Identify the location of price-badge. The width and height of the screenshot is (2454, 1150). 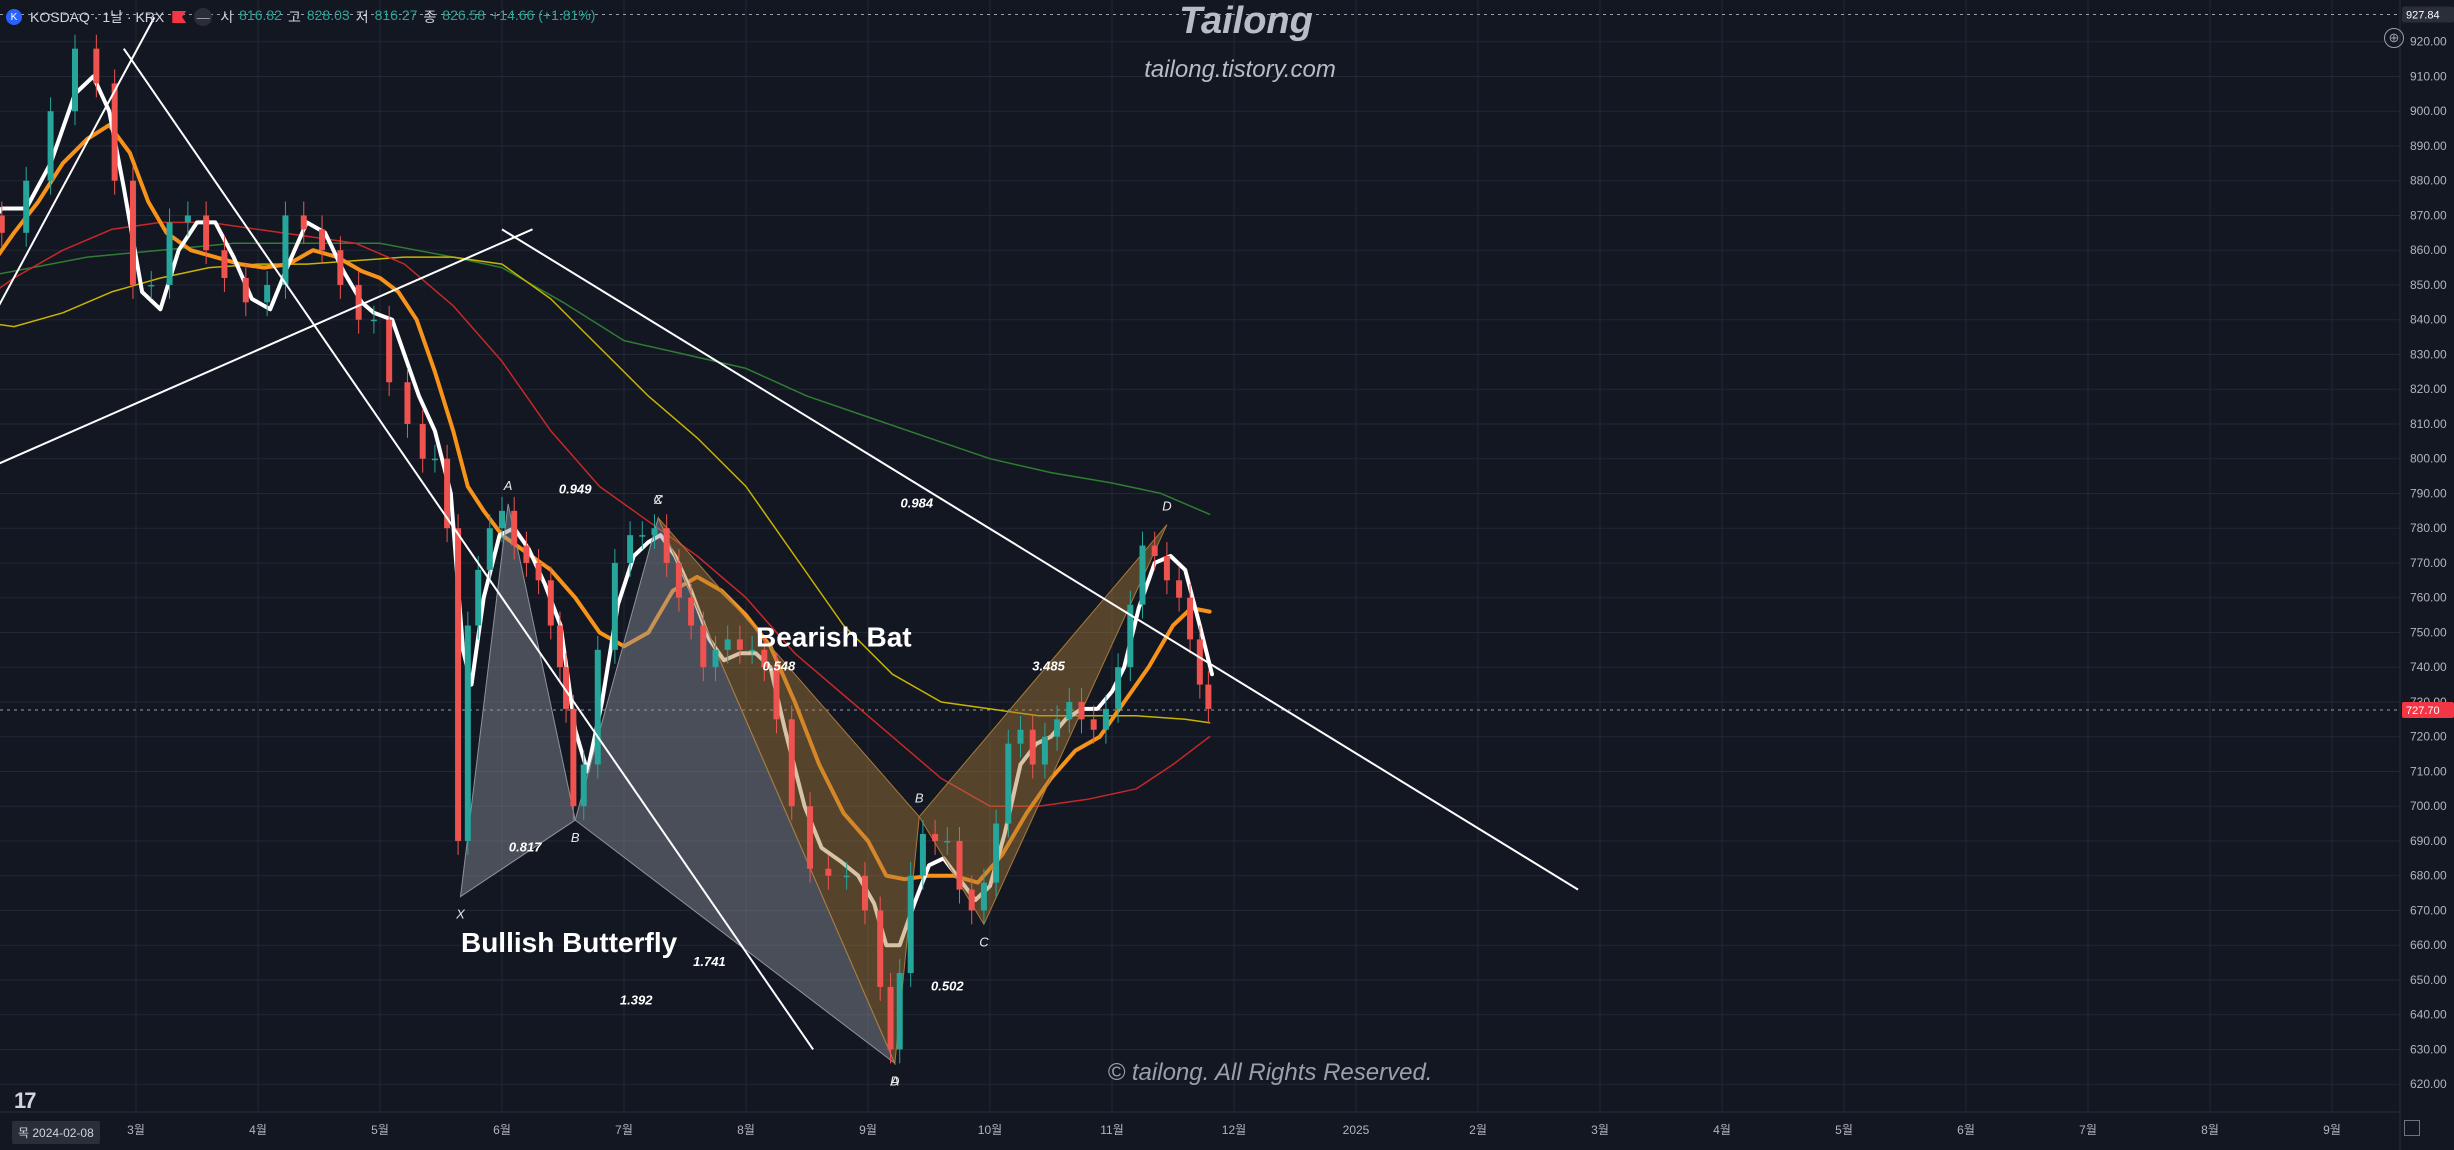
(2428, 709).